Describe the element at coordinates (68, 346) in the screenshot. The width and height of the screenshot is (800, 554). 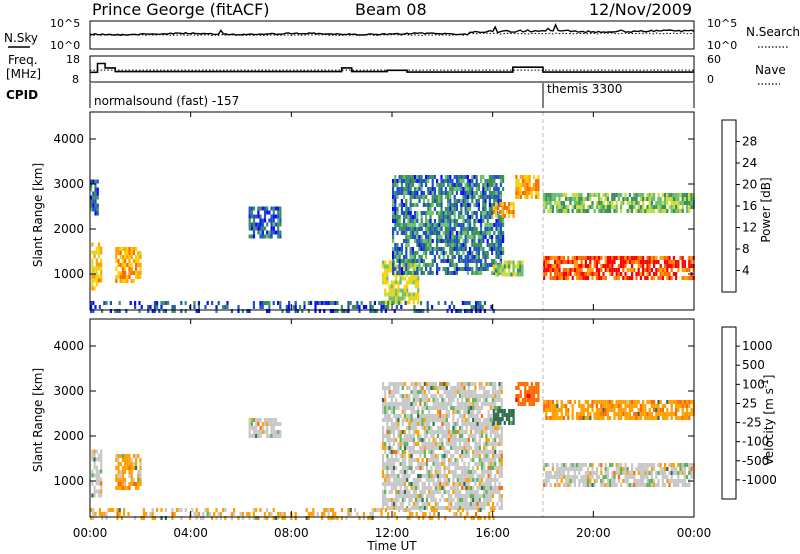
I see `y-tick-label: 4000` at that location.